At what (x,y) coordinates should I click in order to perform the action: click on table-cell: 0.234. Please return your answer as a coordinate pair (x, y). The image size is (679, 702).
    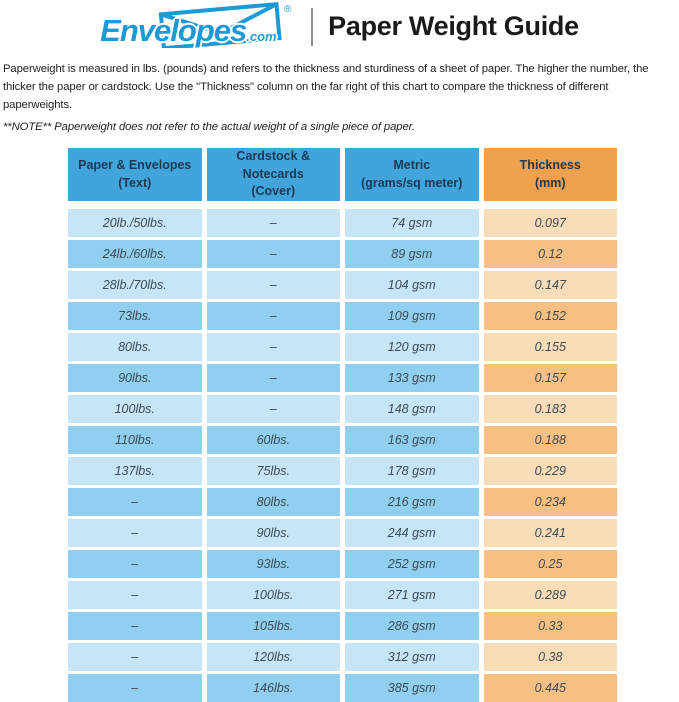
    Looking at the image, I should click on (550, 502).